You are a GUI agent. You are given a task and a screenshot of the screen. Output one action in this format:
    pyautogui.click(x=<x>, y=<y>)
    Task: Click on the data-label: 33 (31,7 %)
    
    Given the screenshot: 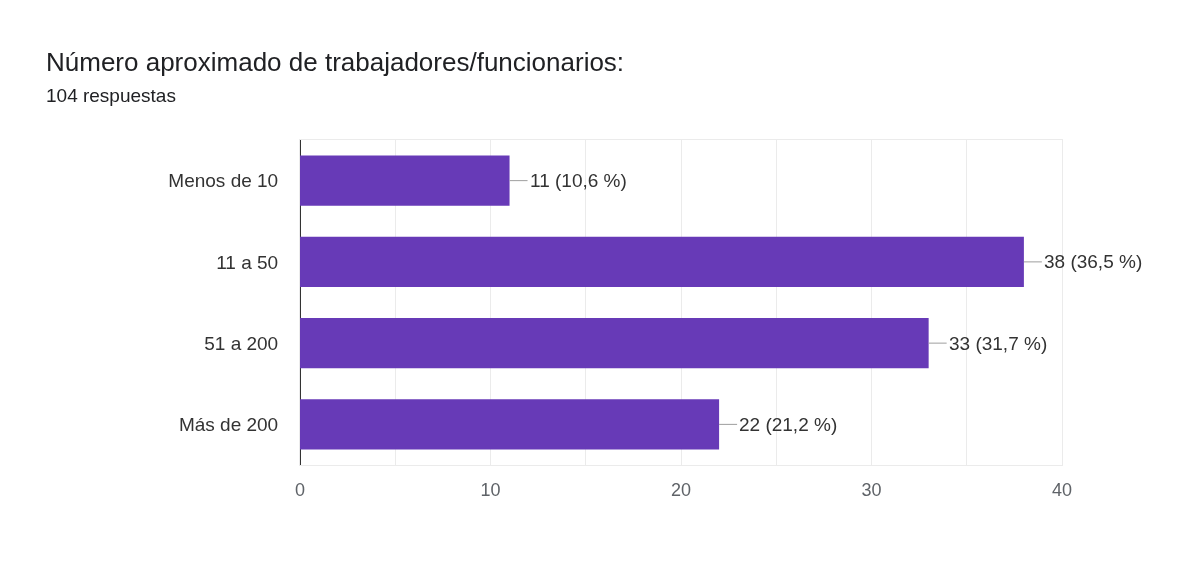 What is the action you would take?
    pyautogui.click(x=998, y=343)
    